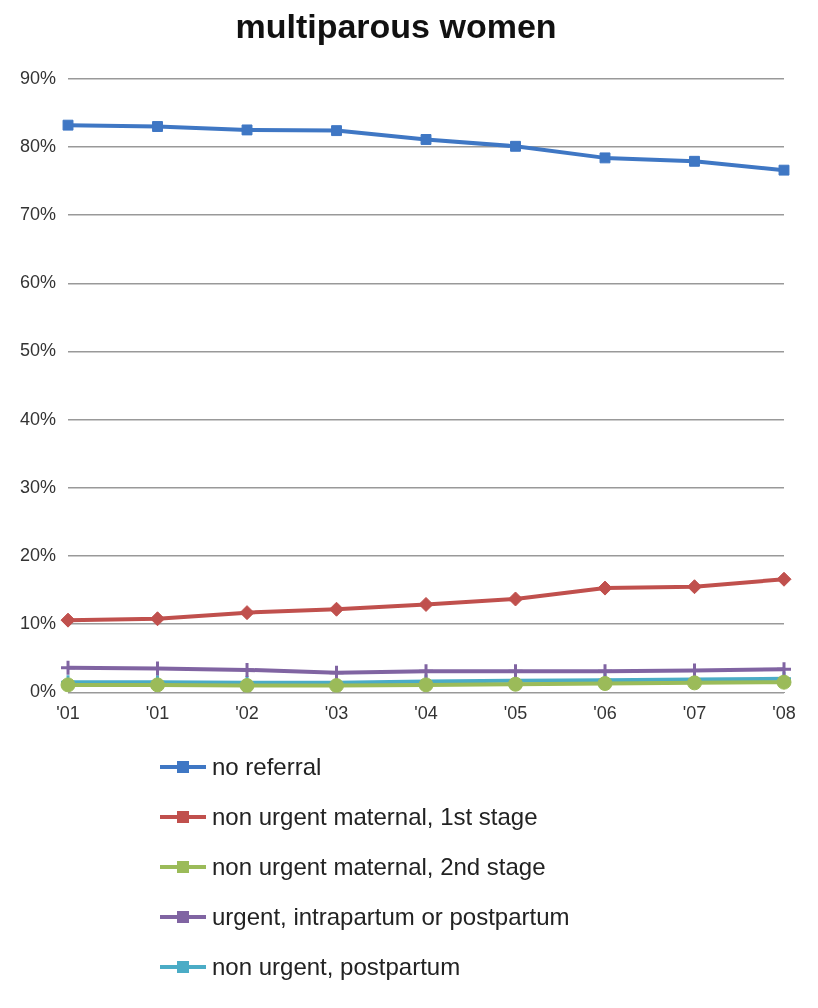 The width and height of the screenshot is (818, 1008). What do you see at coordinates (396, 25) in the screenshot?
I see `chart-title: multiparous women` at bounding box center [396, 25].